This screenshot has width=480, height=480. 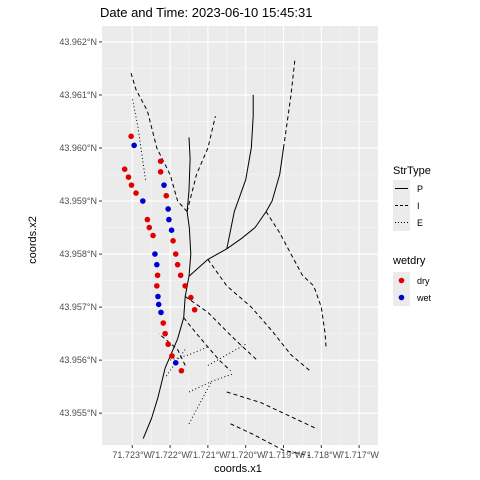 What do you see at coordinates (78, 148) in the screenshot?
I see `y-tick-label: 43.960°N` at bounding box center [78, 148].